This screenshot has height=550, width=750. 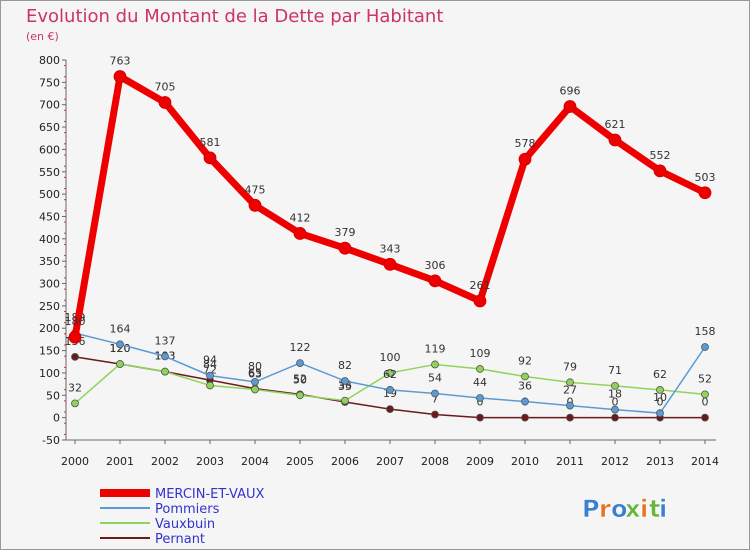 I want to click on data-label: 92, so click(x=525, y=361).